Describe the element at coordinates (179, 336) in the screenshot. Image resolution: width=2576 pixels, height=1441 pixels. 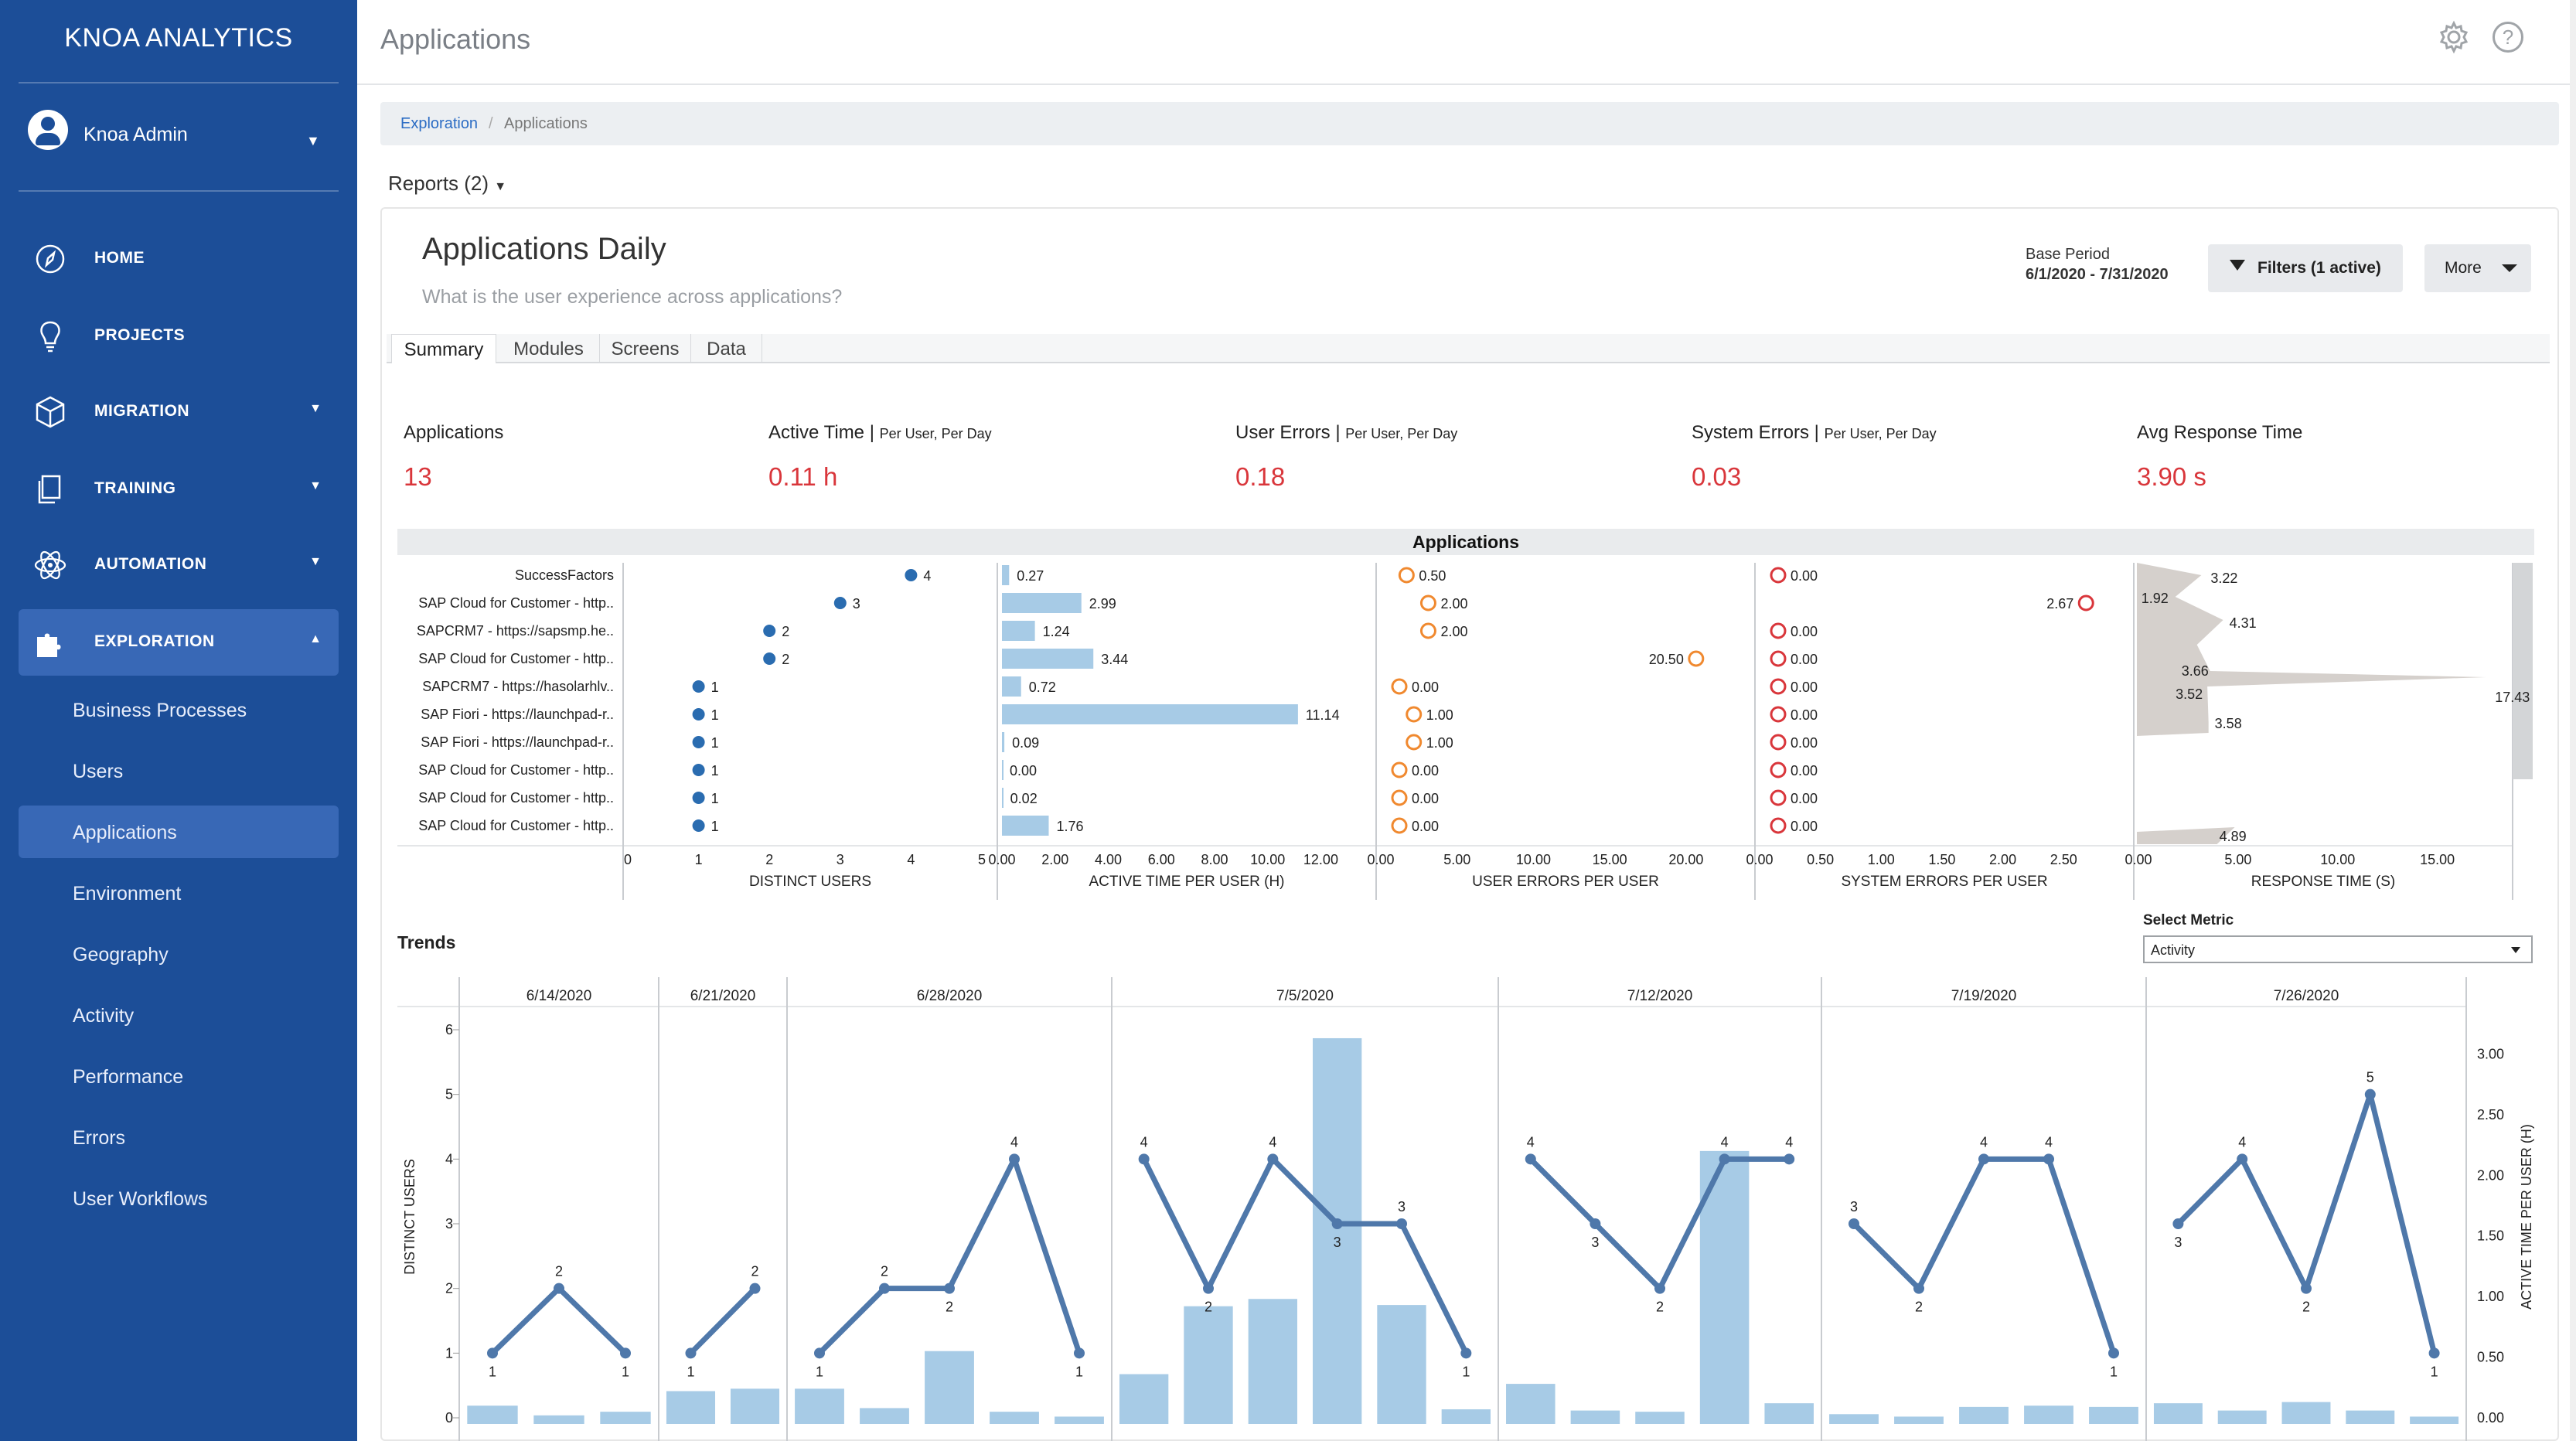
I see `nav-item-projects: PROJECTS` at that location.